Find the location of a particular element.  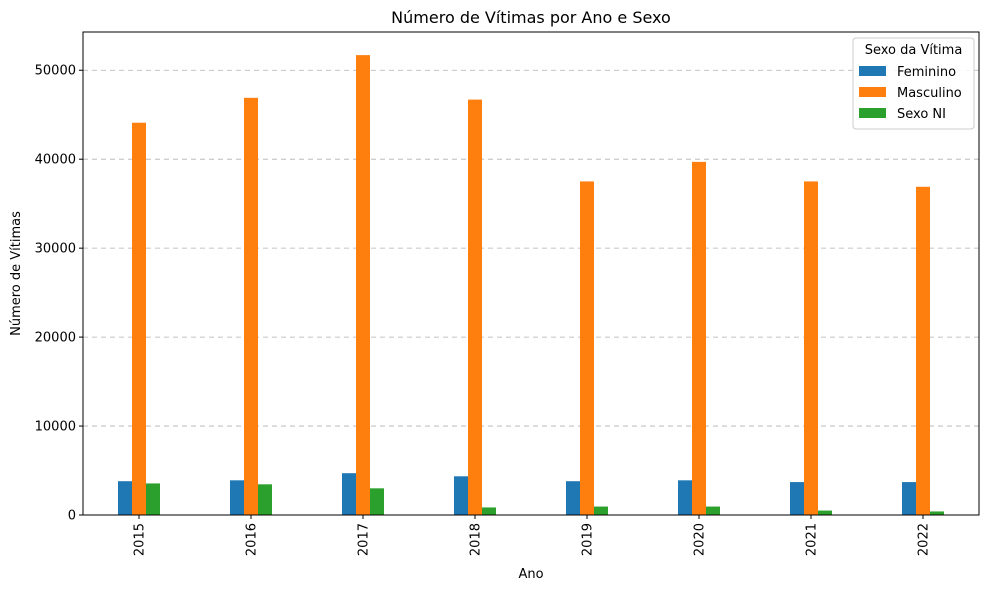

bar-feminino-2017 is located at coordinates (349, 494).